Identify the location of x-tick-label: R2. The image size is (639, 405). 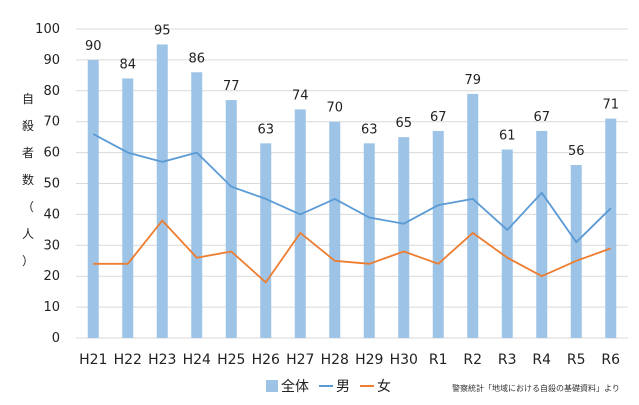
(472, 360).